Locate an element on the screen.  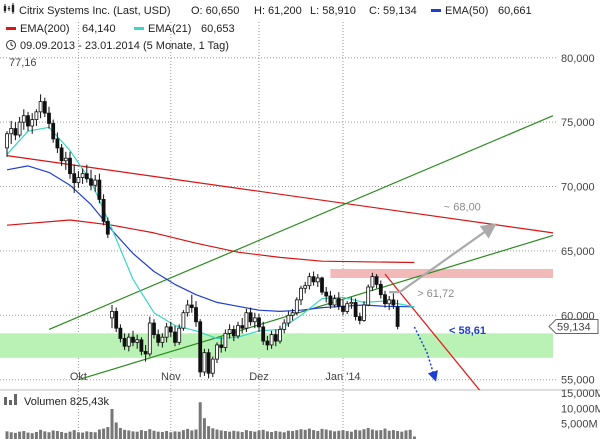
annotation-54-52: 54,52 is located at coordinates (430, 398).